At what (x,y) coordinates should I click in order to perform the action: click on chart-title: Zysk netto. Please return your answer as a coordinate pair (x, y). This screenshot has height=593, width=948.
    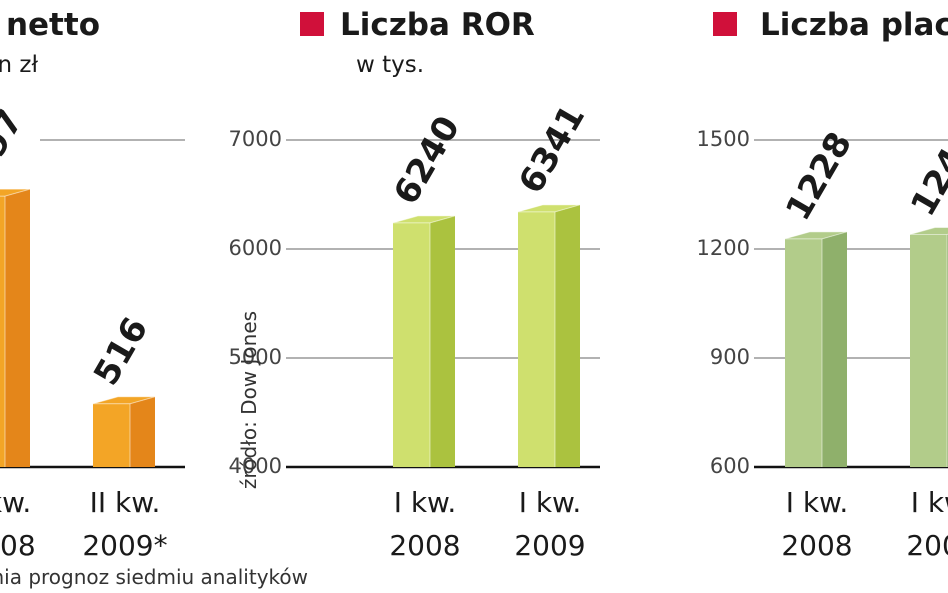
    Looking at the image, I should click on (50, 25).